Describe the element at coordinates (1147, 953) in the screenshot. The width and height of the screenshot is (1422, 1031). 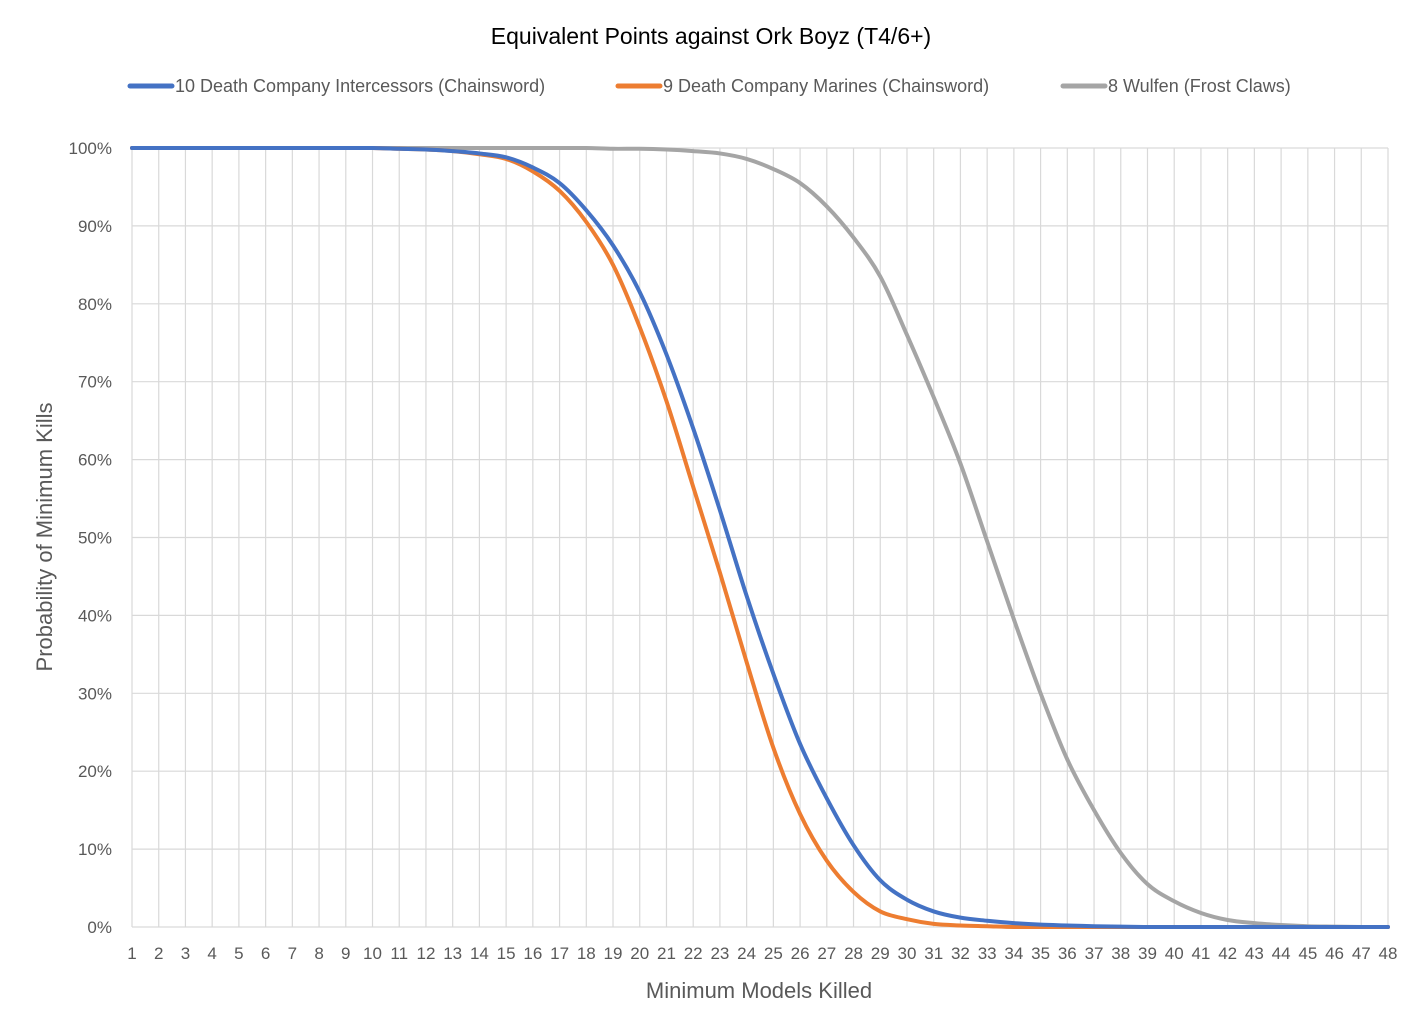
I see `x-tick-label: 39` at that location.